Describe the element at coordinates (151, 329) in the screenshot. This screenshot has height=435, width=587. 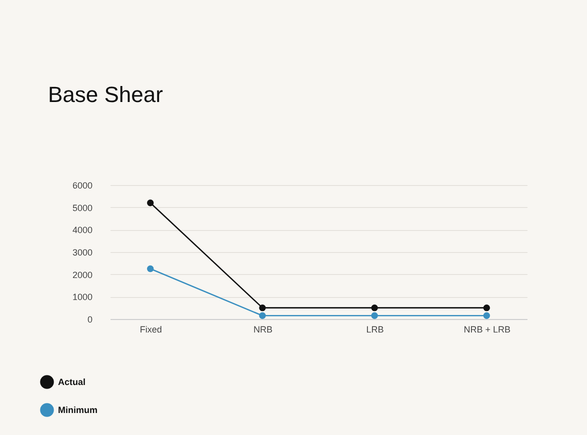
I see `x-tick-label: Fixed` at that location.